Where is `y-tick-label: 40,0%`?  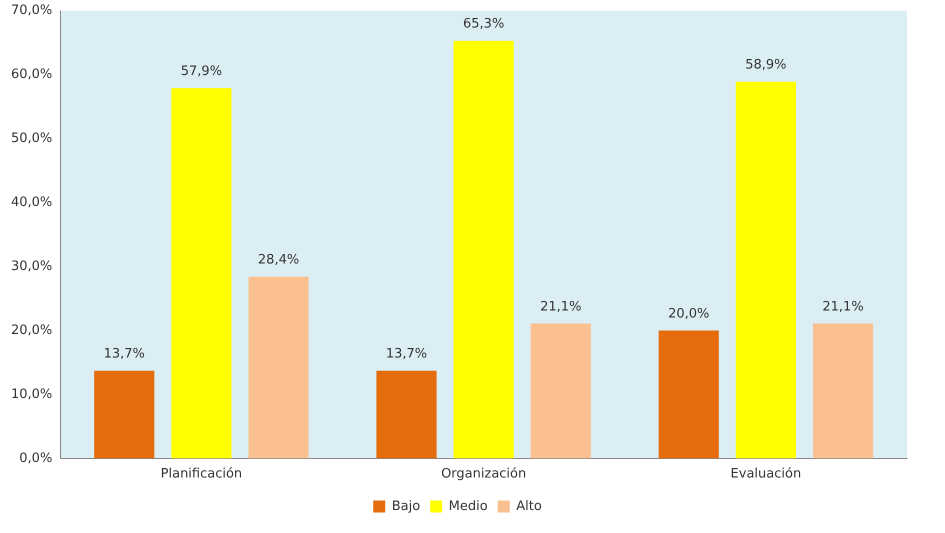
y-tick-label: 40,0% is located at coordinates (31, 202).